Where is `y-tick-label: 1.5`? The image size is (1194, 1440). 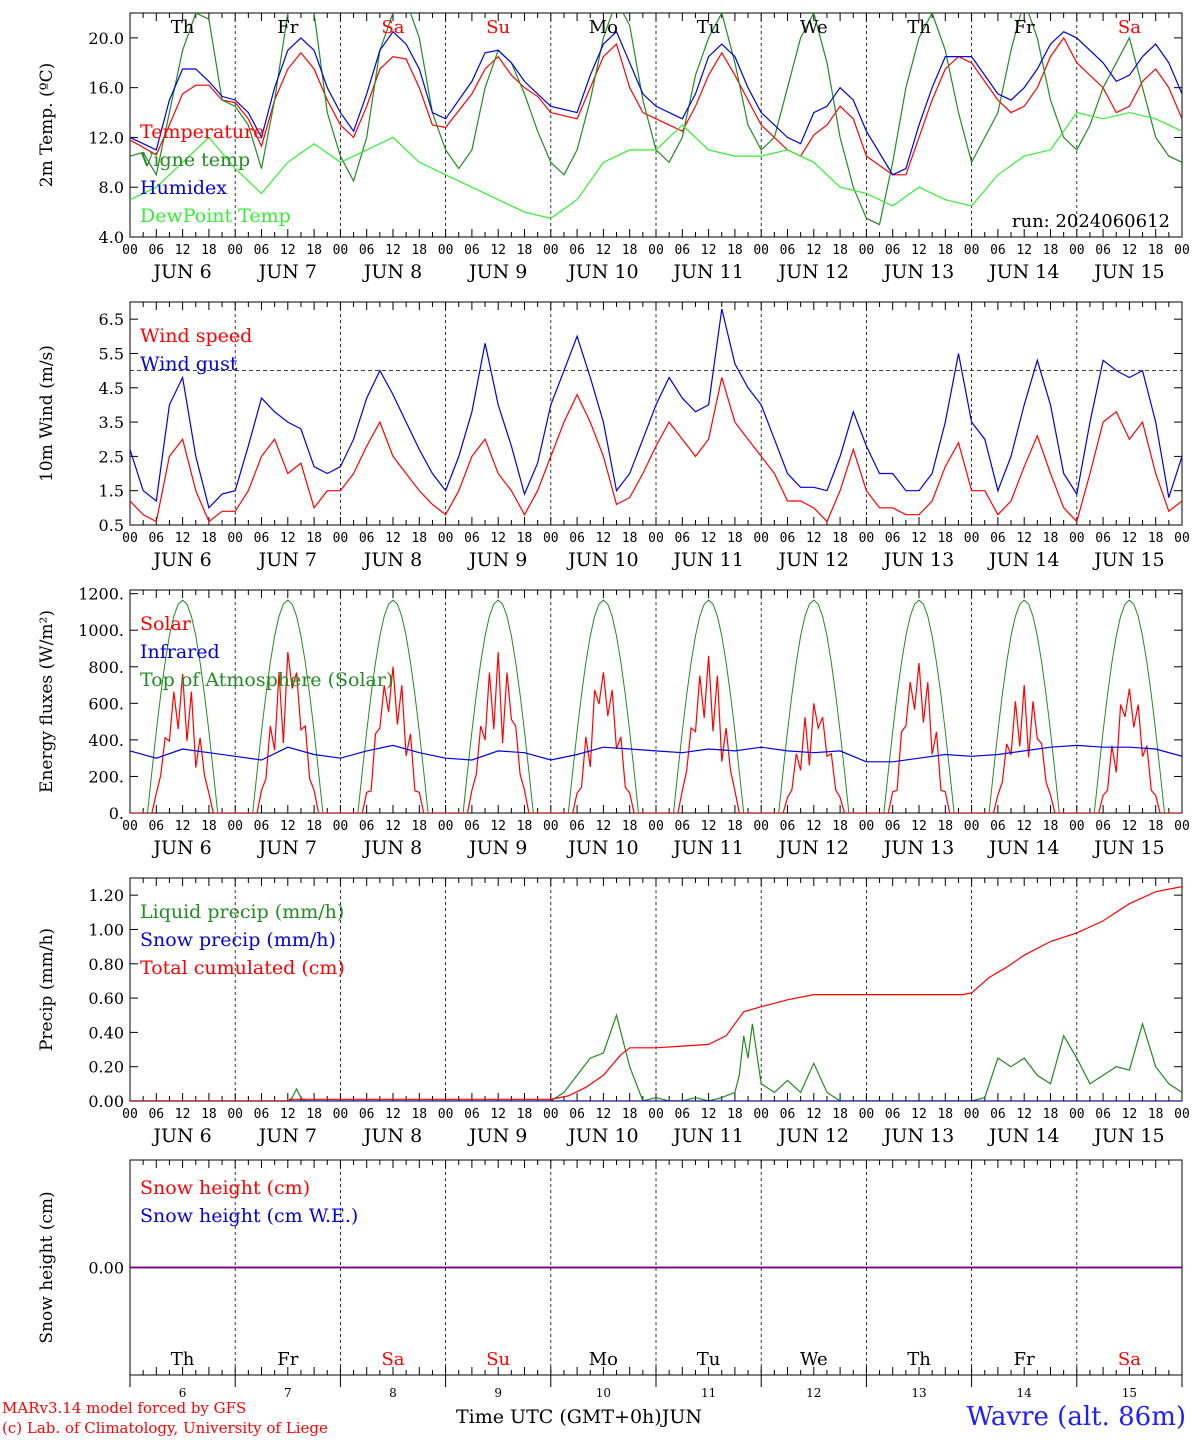
y-tick-label: 1.5 is located at coordinates (111, 491).